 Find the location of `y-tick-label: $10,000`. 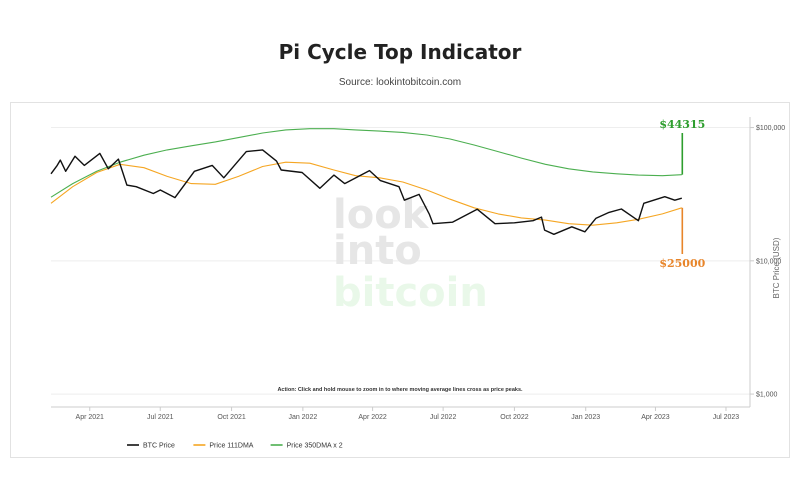

y-tick-label: $10,000 is located at coordinates (768, 261).